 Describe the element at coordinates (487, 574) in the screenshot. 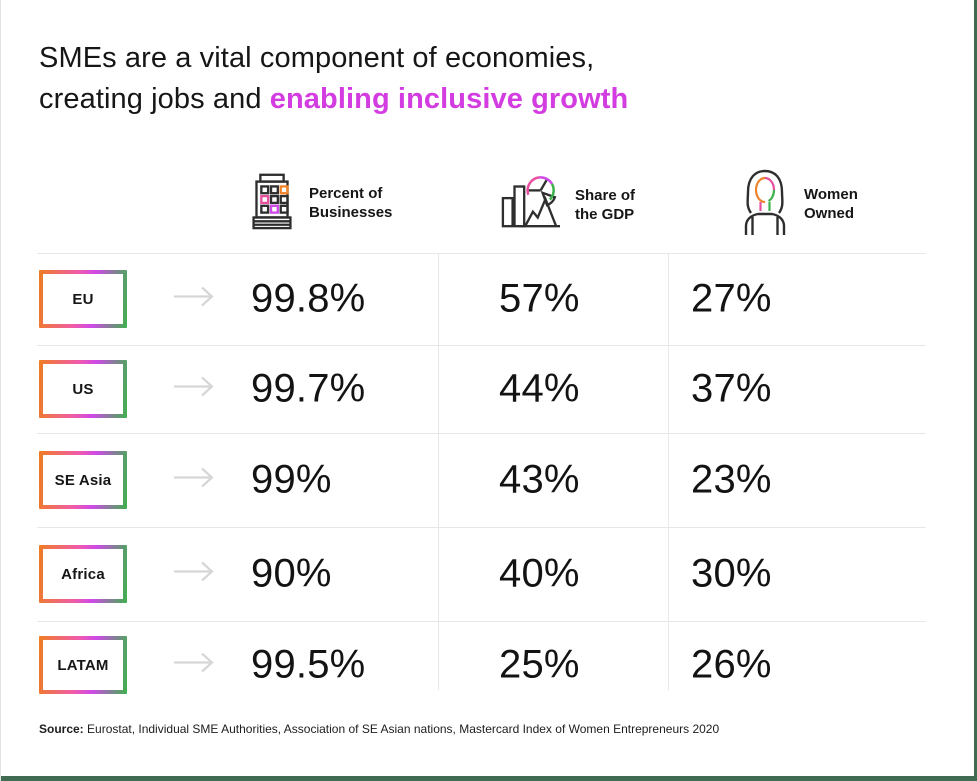

I see `table-row-africa: Africa 90% 40% 30%` at that location.